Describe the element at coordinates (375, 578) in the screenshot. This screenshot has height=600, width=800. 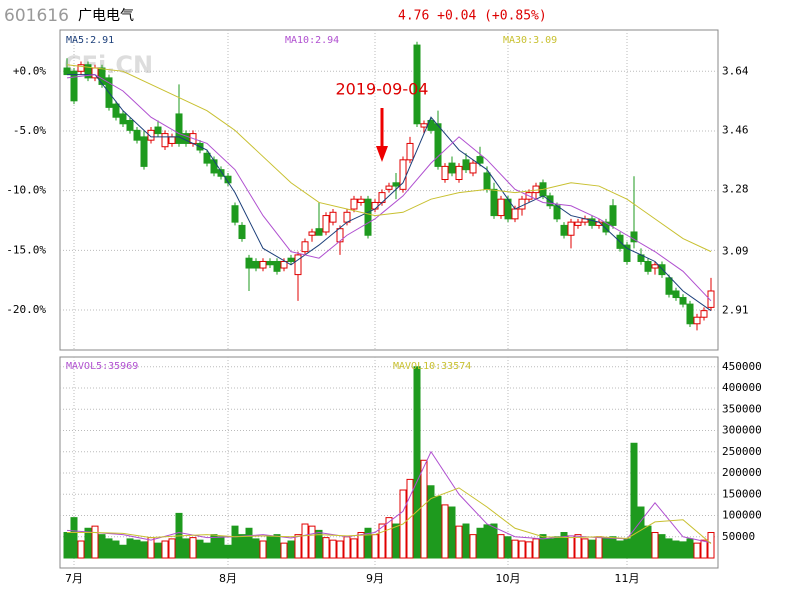
I see `x-tick-label: 9月` at that location.